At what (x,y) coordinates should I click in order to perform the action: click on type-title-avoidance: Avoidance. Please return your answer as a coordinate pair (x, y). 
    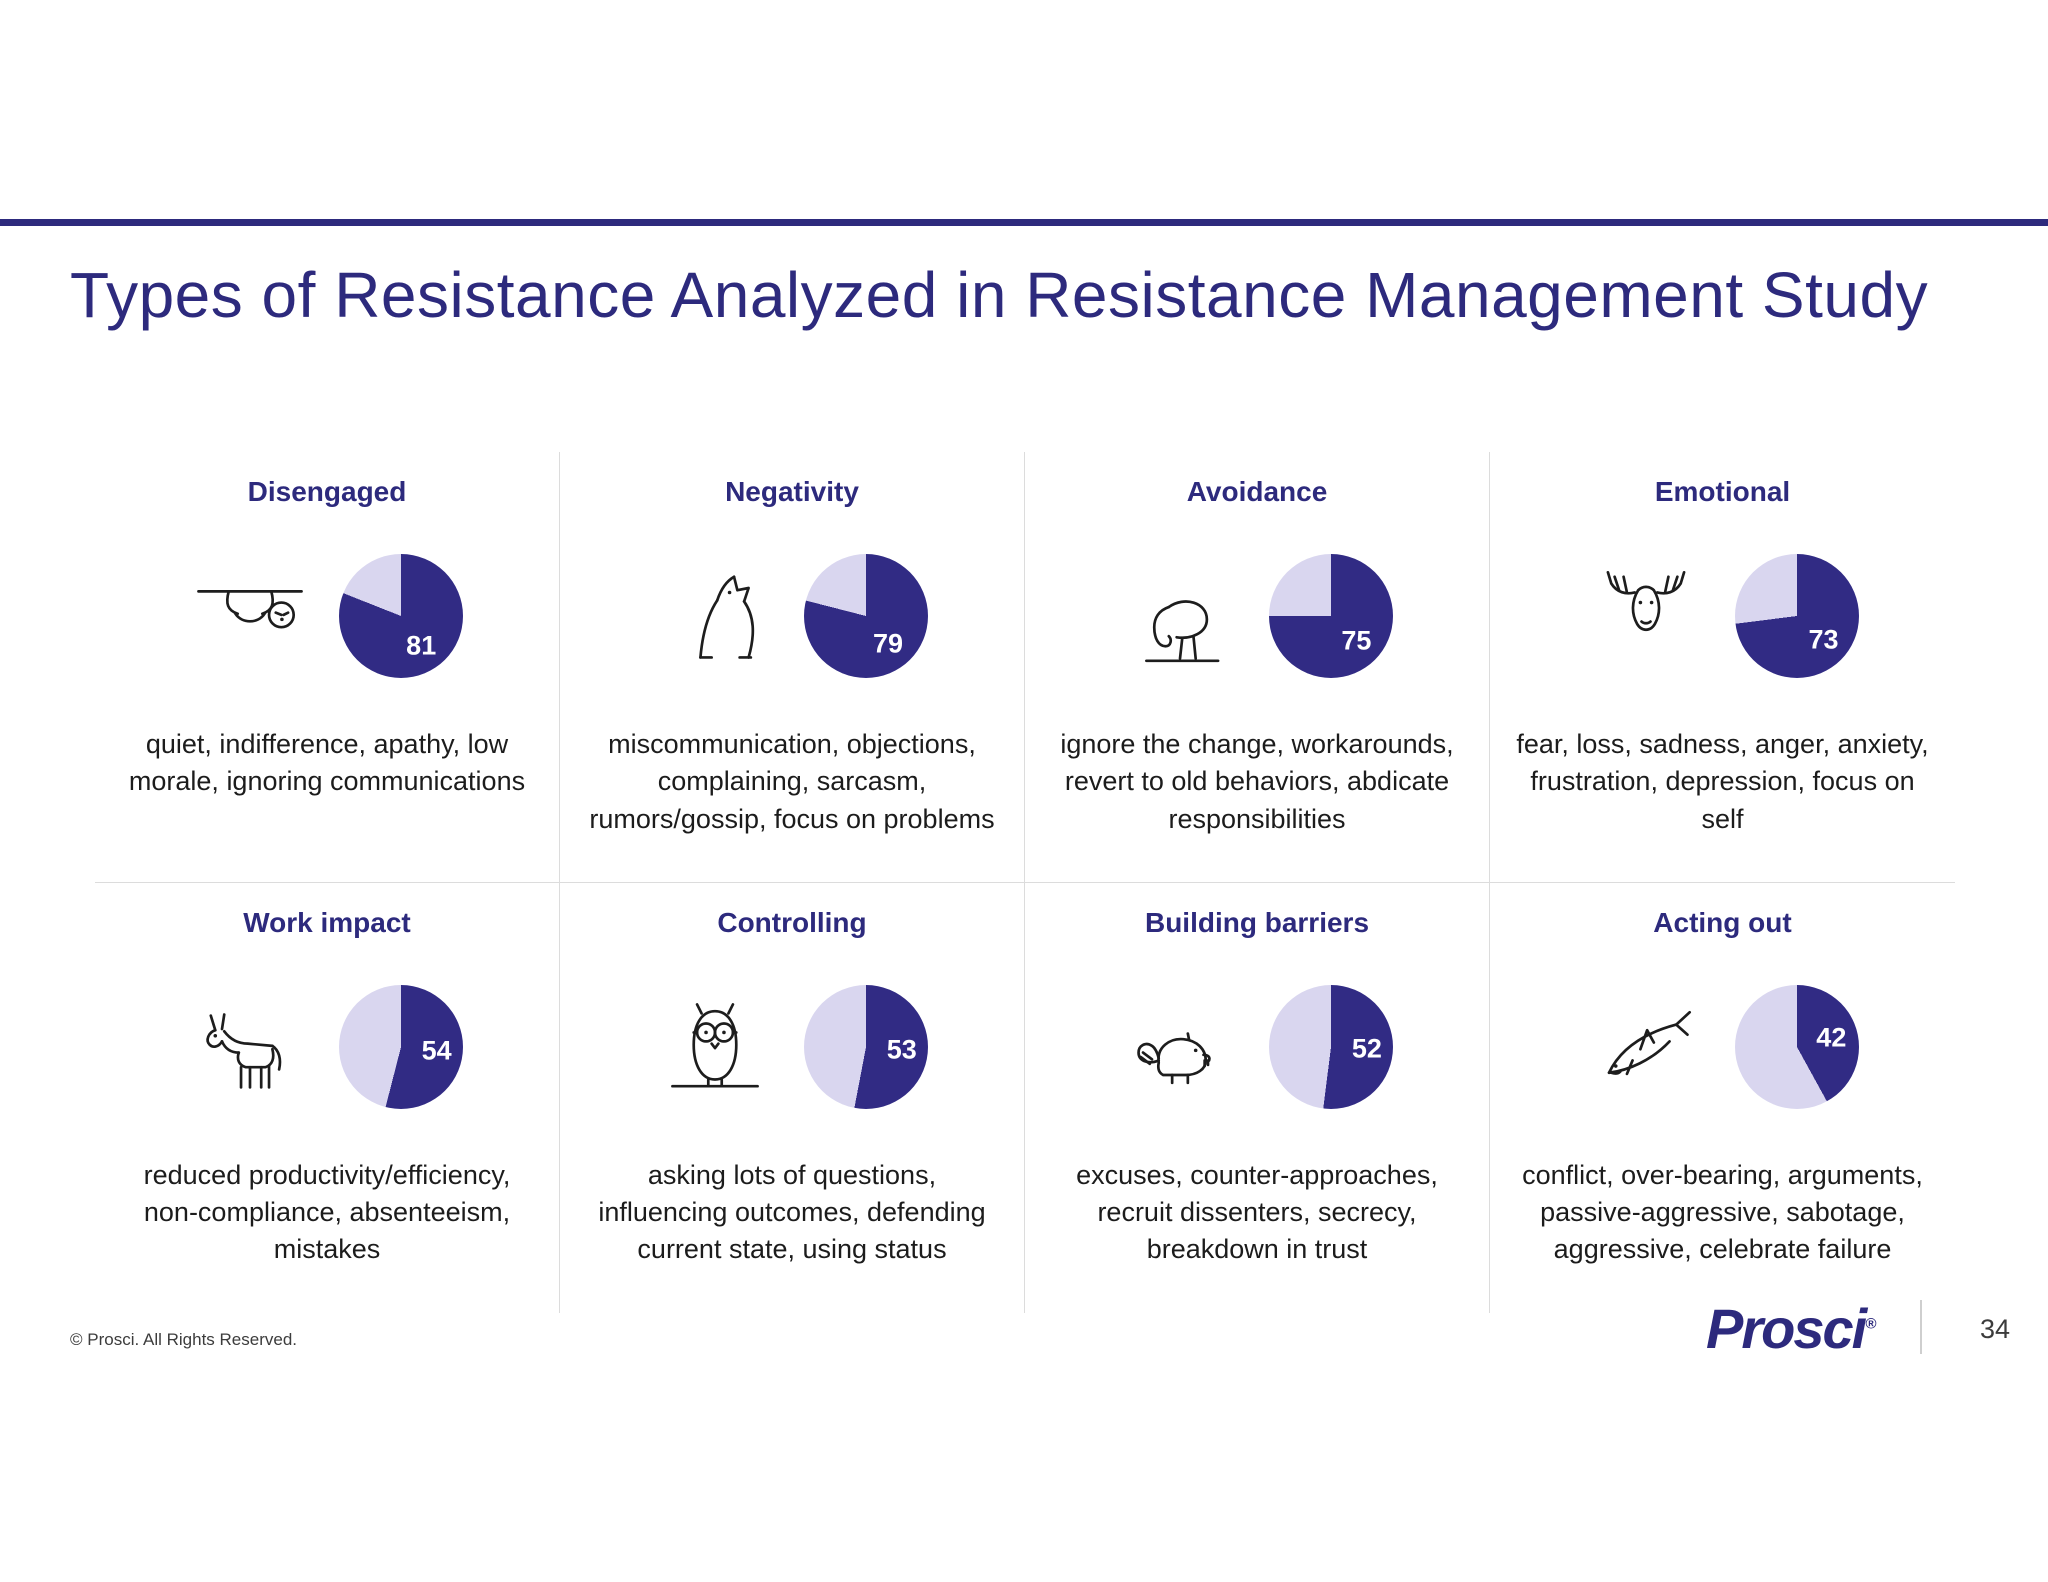
    Looking at the image, I should click on (1257, 491).